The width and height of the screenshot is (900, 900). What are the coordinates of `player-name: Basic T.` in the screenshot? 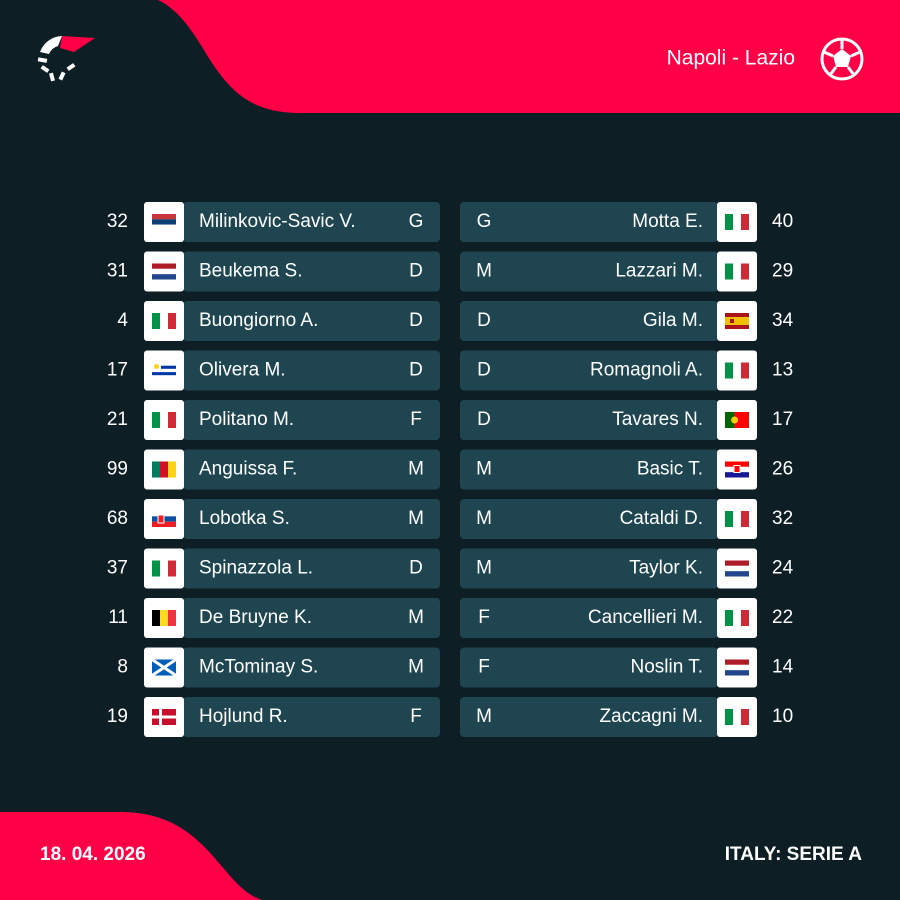 It's located at (670, 469).